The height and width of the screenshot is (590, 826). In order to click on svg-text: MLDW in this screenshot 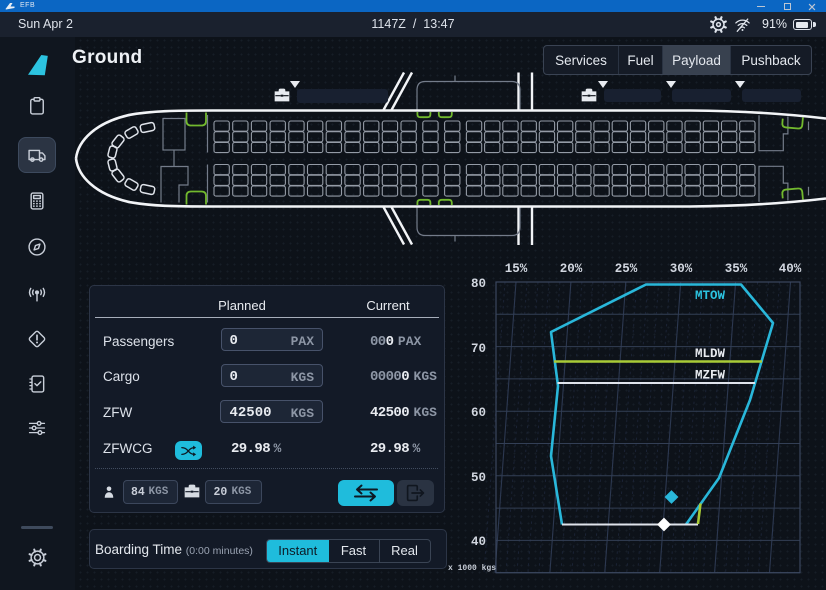, I will do `click(710, 354)`.